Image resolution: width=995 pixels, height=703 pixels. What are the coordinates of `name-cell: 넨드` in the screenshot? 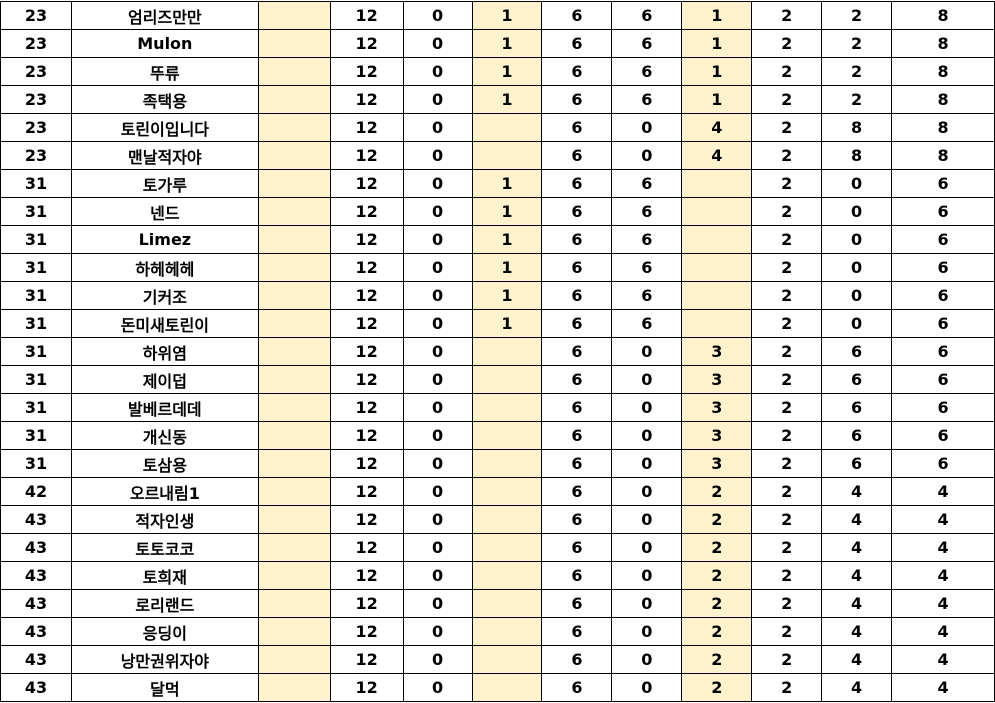 It's located at (164, 211).